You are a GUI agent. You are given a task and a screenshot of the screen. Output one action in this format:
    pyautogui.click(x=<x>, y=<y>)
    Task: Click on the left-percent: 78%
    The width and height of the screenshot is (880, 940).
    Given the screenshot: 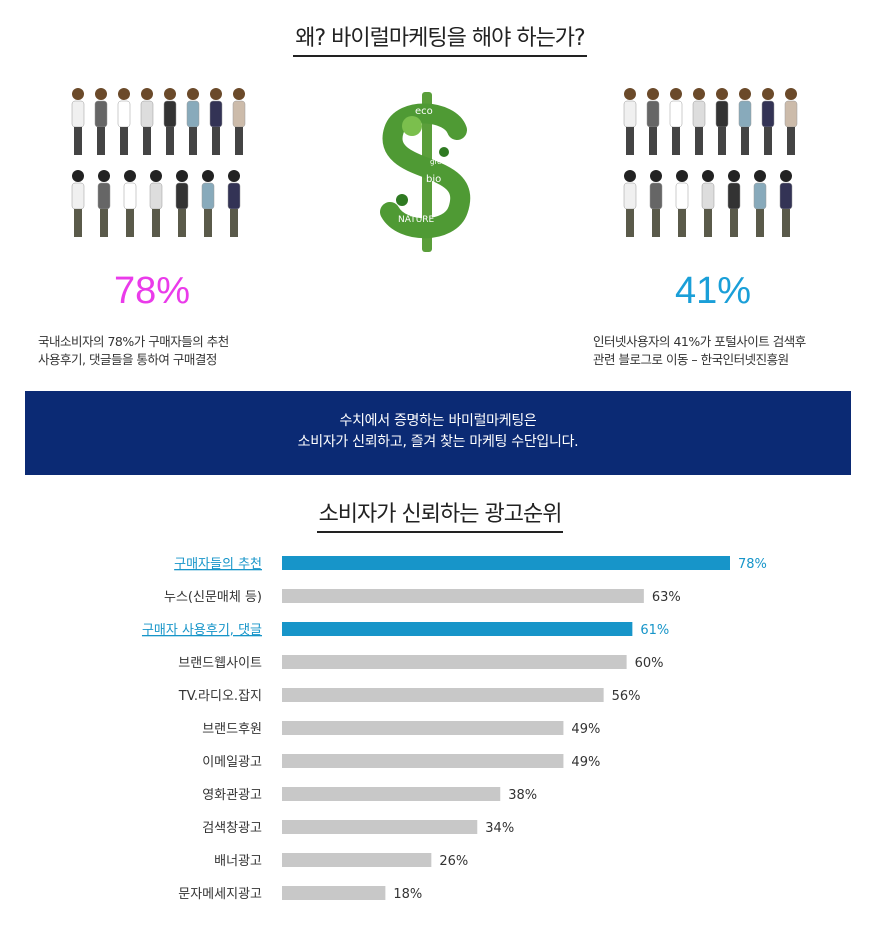 What is the action you would take?
    pyautogui.click(x=152, y=291)
    